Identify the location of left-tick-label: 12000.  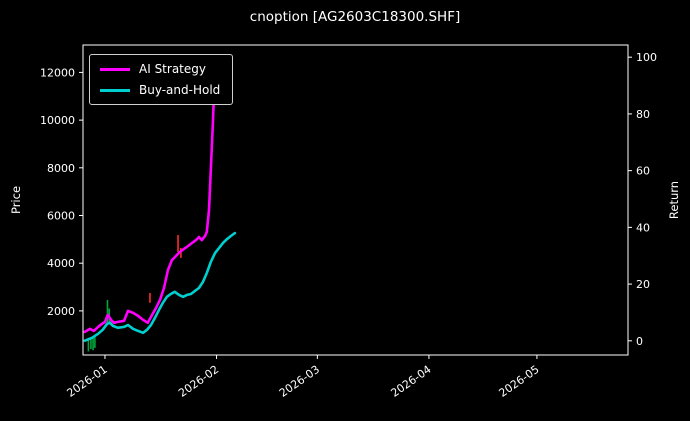
(57, 72).